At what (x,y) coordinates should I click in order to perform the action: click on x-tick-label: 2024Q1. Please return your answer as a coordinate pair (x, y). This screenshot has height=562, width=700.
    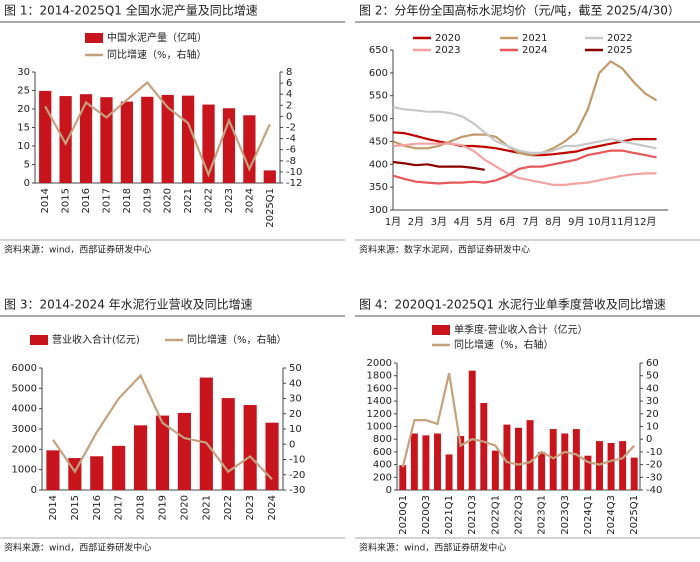
    Looking at the image, I should click on (588, 515).